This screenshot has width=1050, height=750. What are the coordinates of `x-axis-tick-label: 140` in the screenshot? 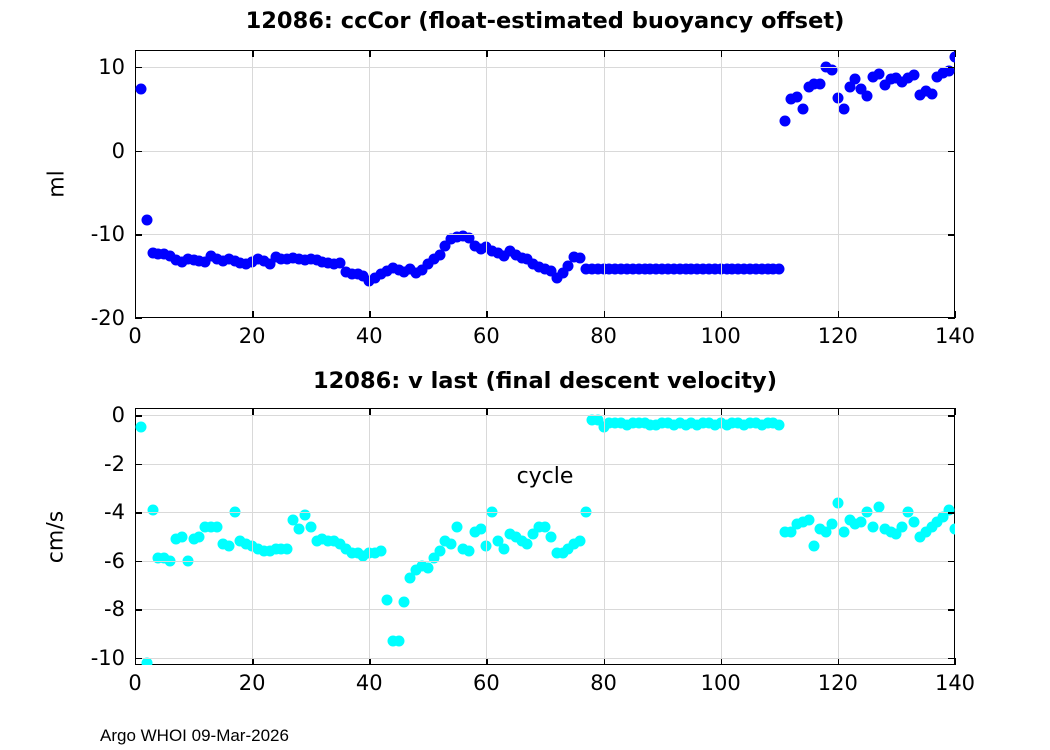 It's located at (955, 336).